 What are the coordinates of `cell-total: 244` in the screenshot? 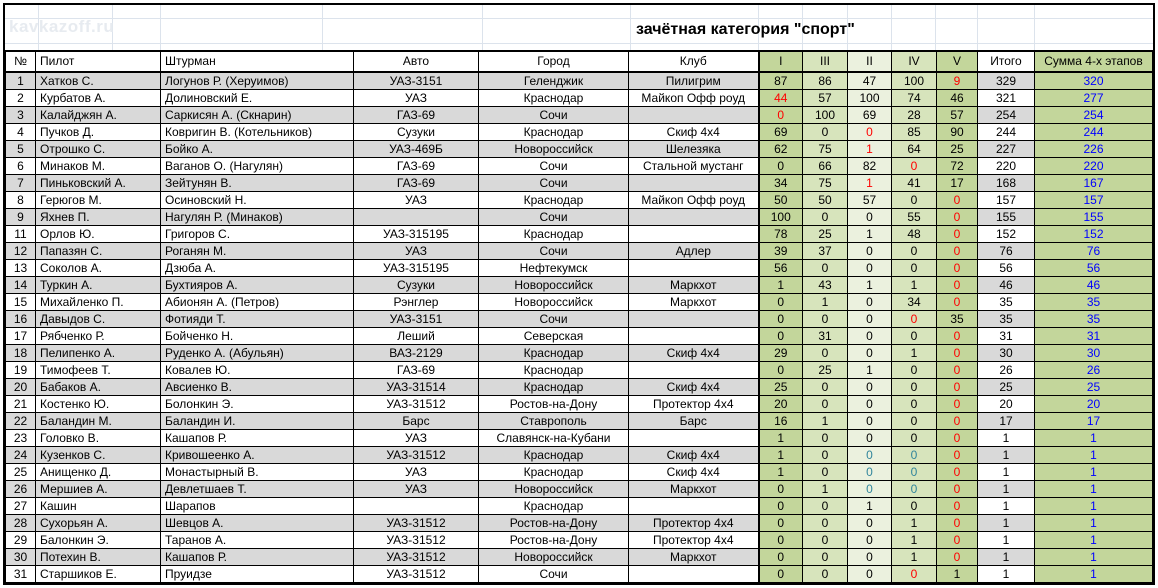 It's located at (1006, 132).